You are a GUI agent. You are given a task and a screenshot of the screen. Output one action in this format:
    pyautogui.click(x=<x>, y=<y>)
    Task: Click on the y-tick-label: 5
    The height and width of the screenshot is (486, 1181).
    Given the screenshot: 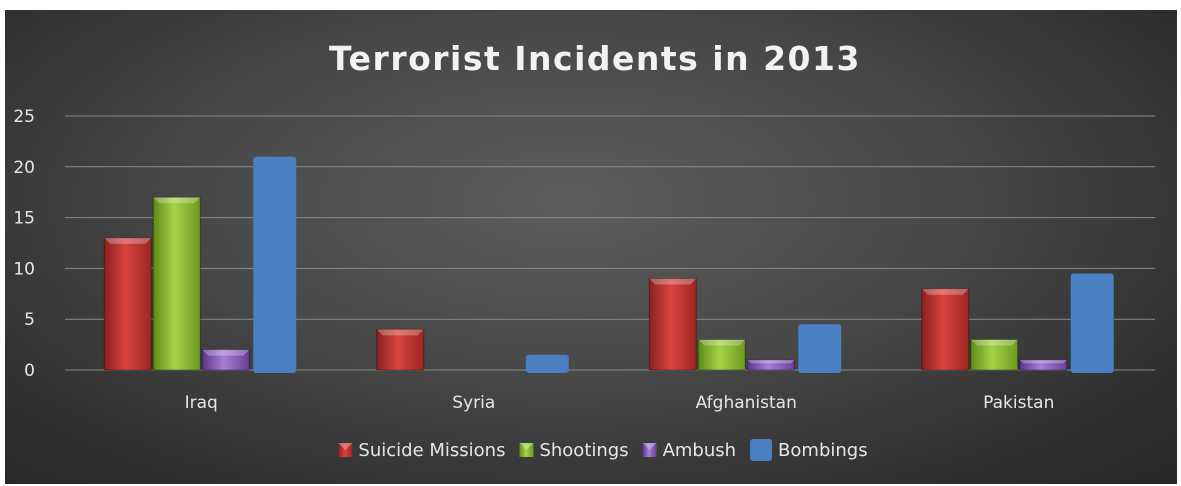 What is the action you would take?
    pyautogui.click(x=29, y=320)
    